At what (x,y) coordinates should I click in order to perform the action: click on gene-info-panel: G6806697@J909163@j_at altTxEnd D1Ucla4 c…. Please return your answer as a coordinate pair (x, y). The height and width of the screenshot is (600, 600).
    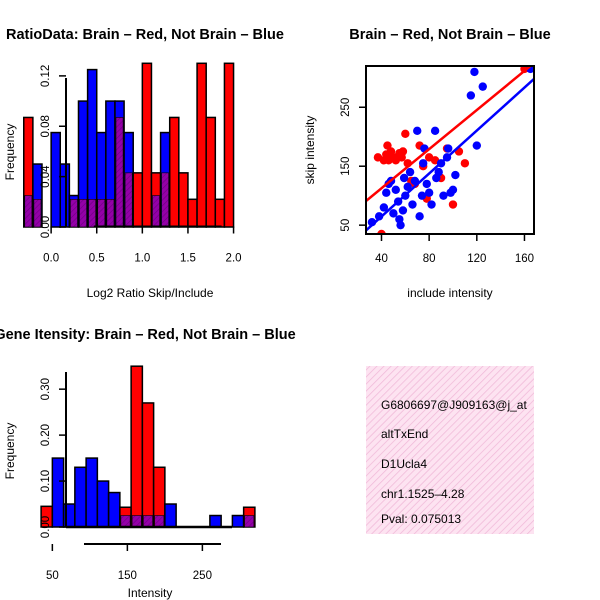
    Looking at the image, I should click on (450, 450).